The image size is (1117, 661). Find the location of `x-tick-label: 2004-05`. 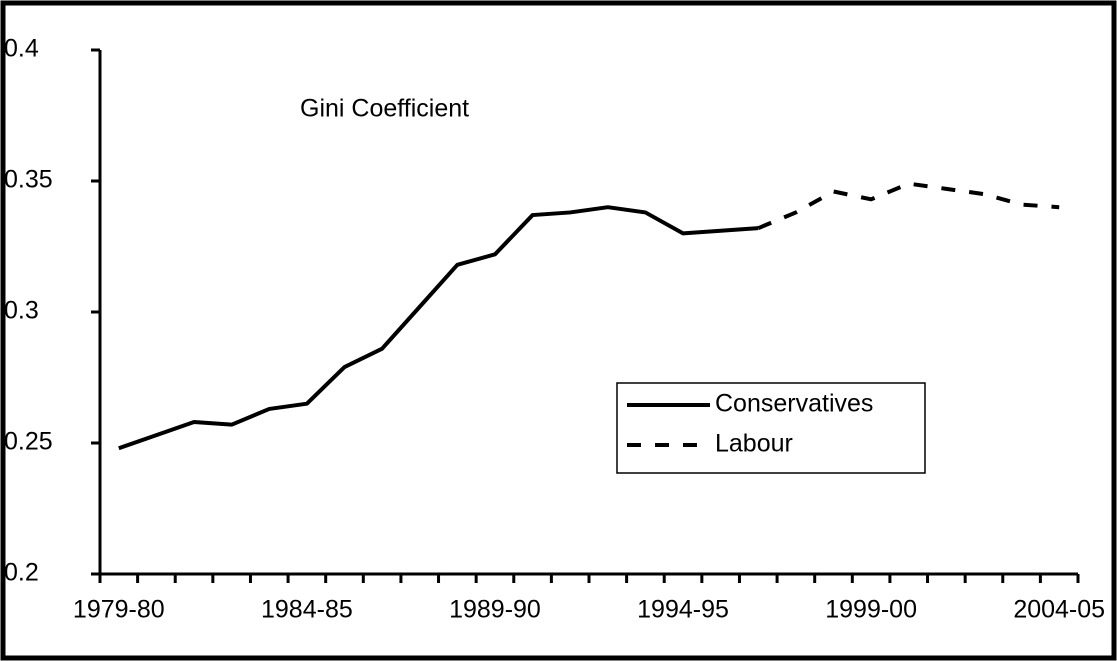

x-tick-label: 2004-05 is located at coordinates (1059, 610).